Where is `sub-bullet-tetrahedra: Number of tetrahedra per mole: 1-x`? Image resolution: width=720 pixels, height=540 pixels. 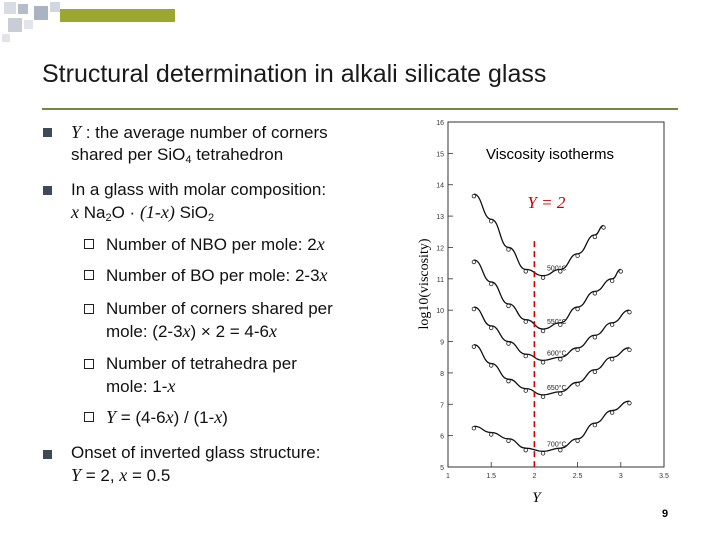
sub-bullet-tetrahedra: Number of tetrahedra per mole: 1-x is located at coordinates (201, 375).